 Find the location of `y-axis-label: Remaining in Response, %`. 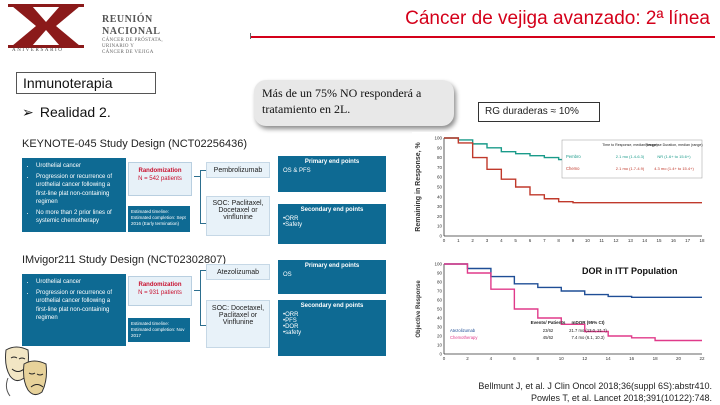

y-axis-label: Remaining in Response, % is located at coordinates (418, 186).